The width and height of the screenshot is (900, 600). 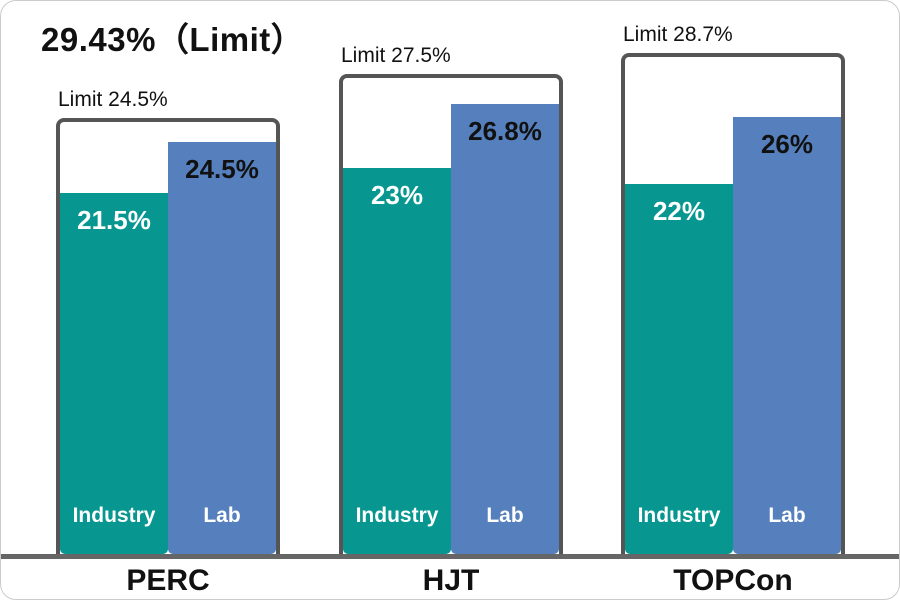 I want to click on limit-label: Limit 24.5%, so click(x=113, y=99).